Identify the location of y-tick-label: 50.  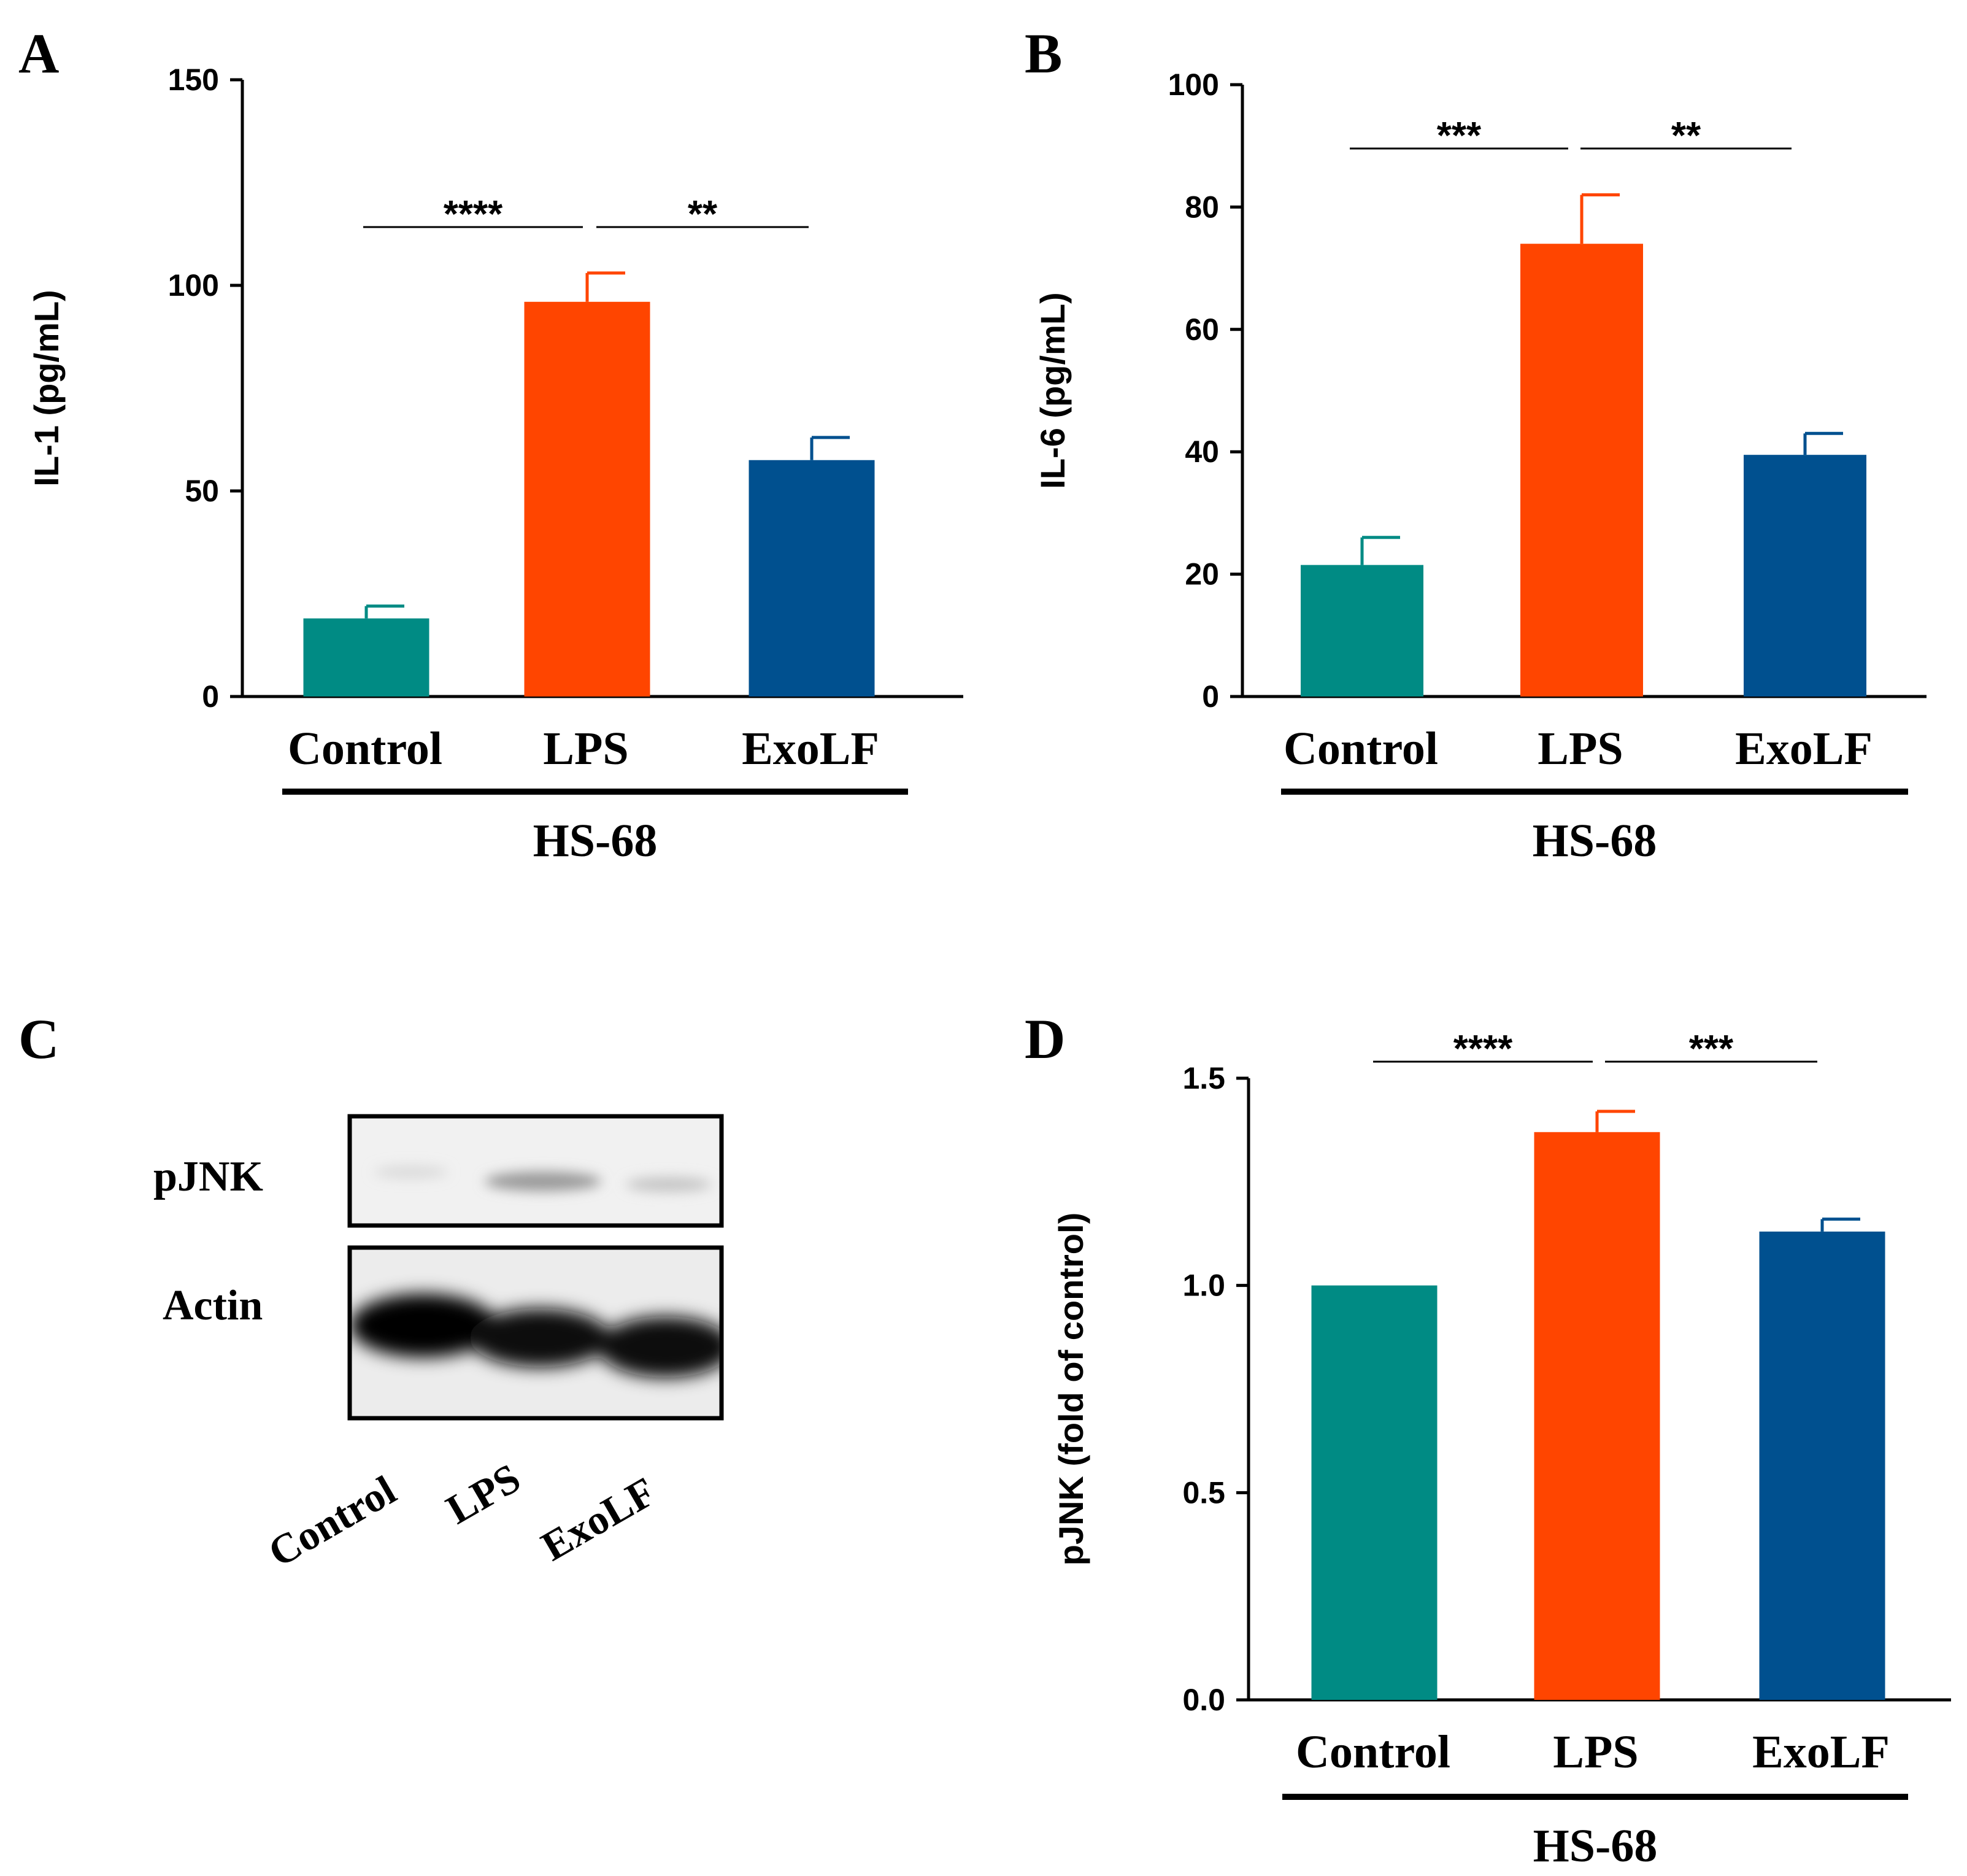
(202, 491).